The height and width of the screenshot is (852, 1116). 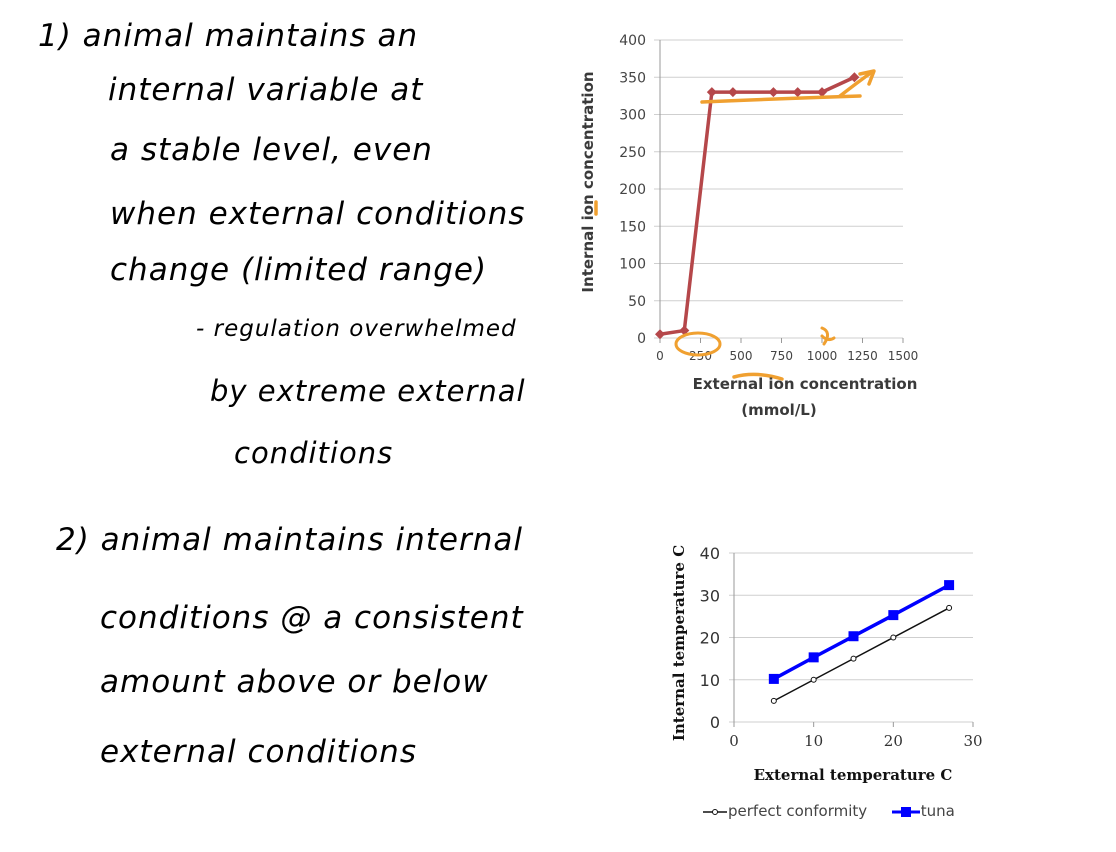 What do you see at coordinates (632, 153) in the screenshot?
I see `y-tick-label: 250` at bounding box center [632, 153].